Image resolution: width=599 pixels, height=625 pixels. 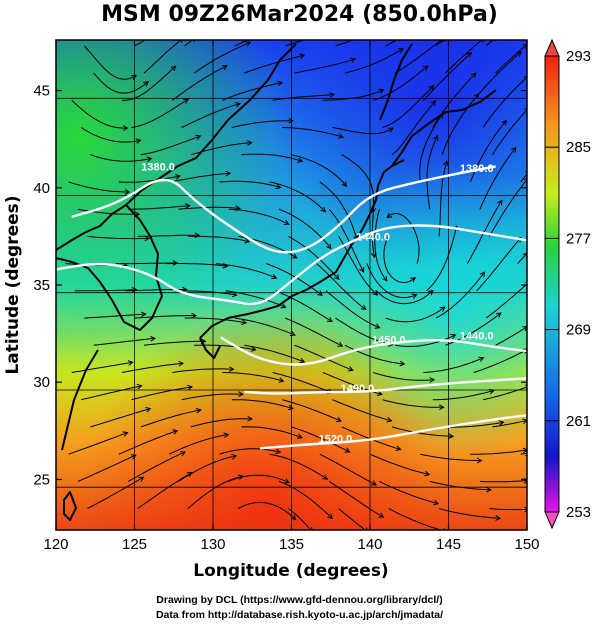 What do you see at coordinates (578, 421) in the screenshot?
I see `colorbar-tick-label: 261` at bounding box center [578, 421].